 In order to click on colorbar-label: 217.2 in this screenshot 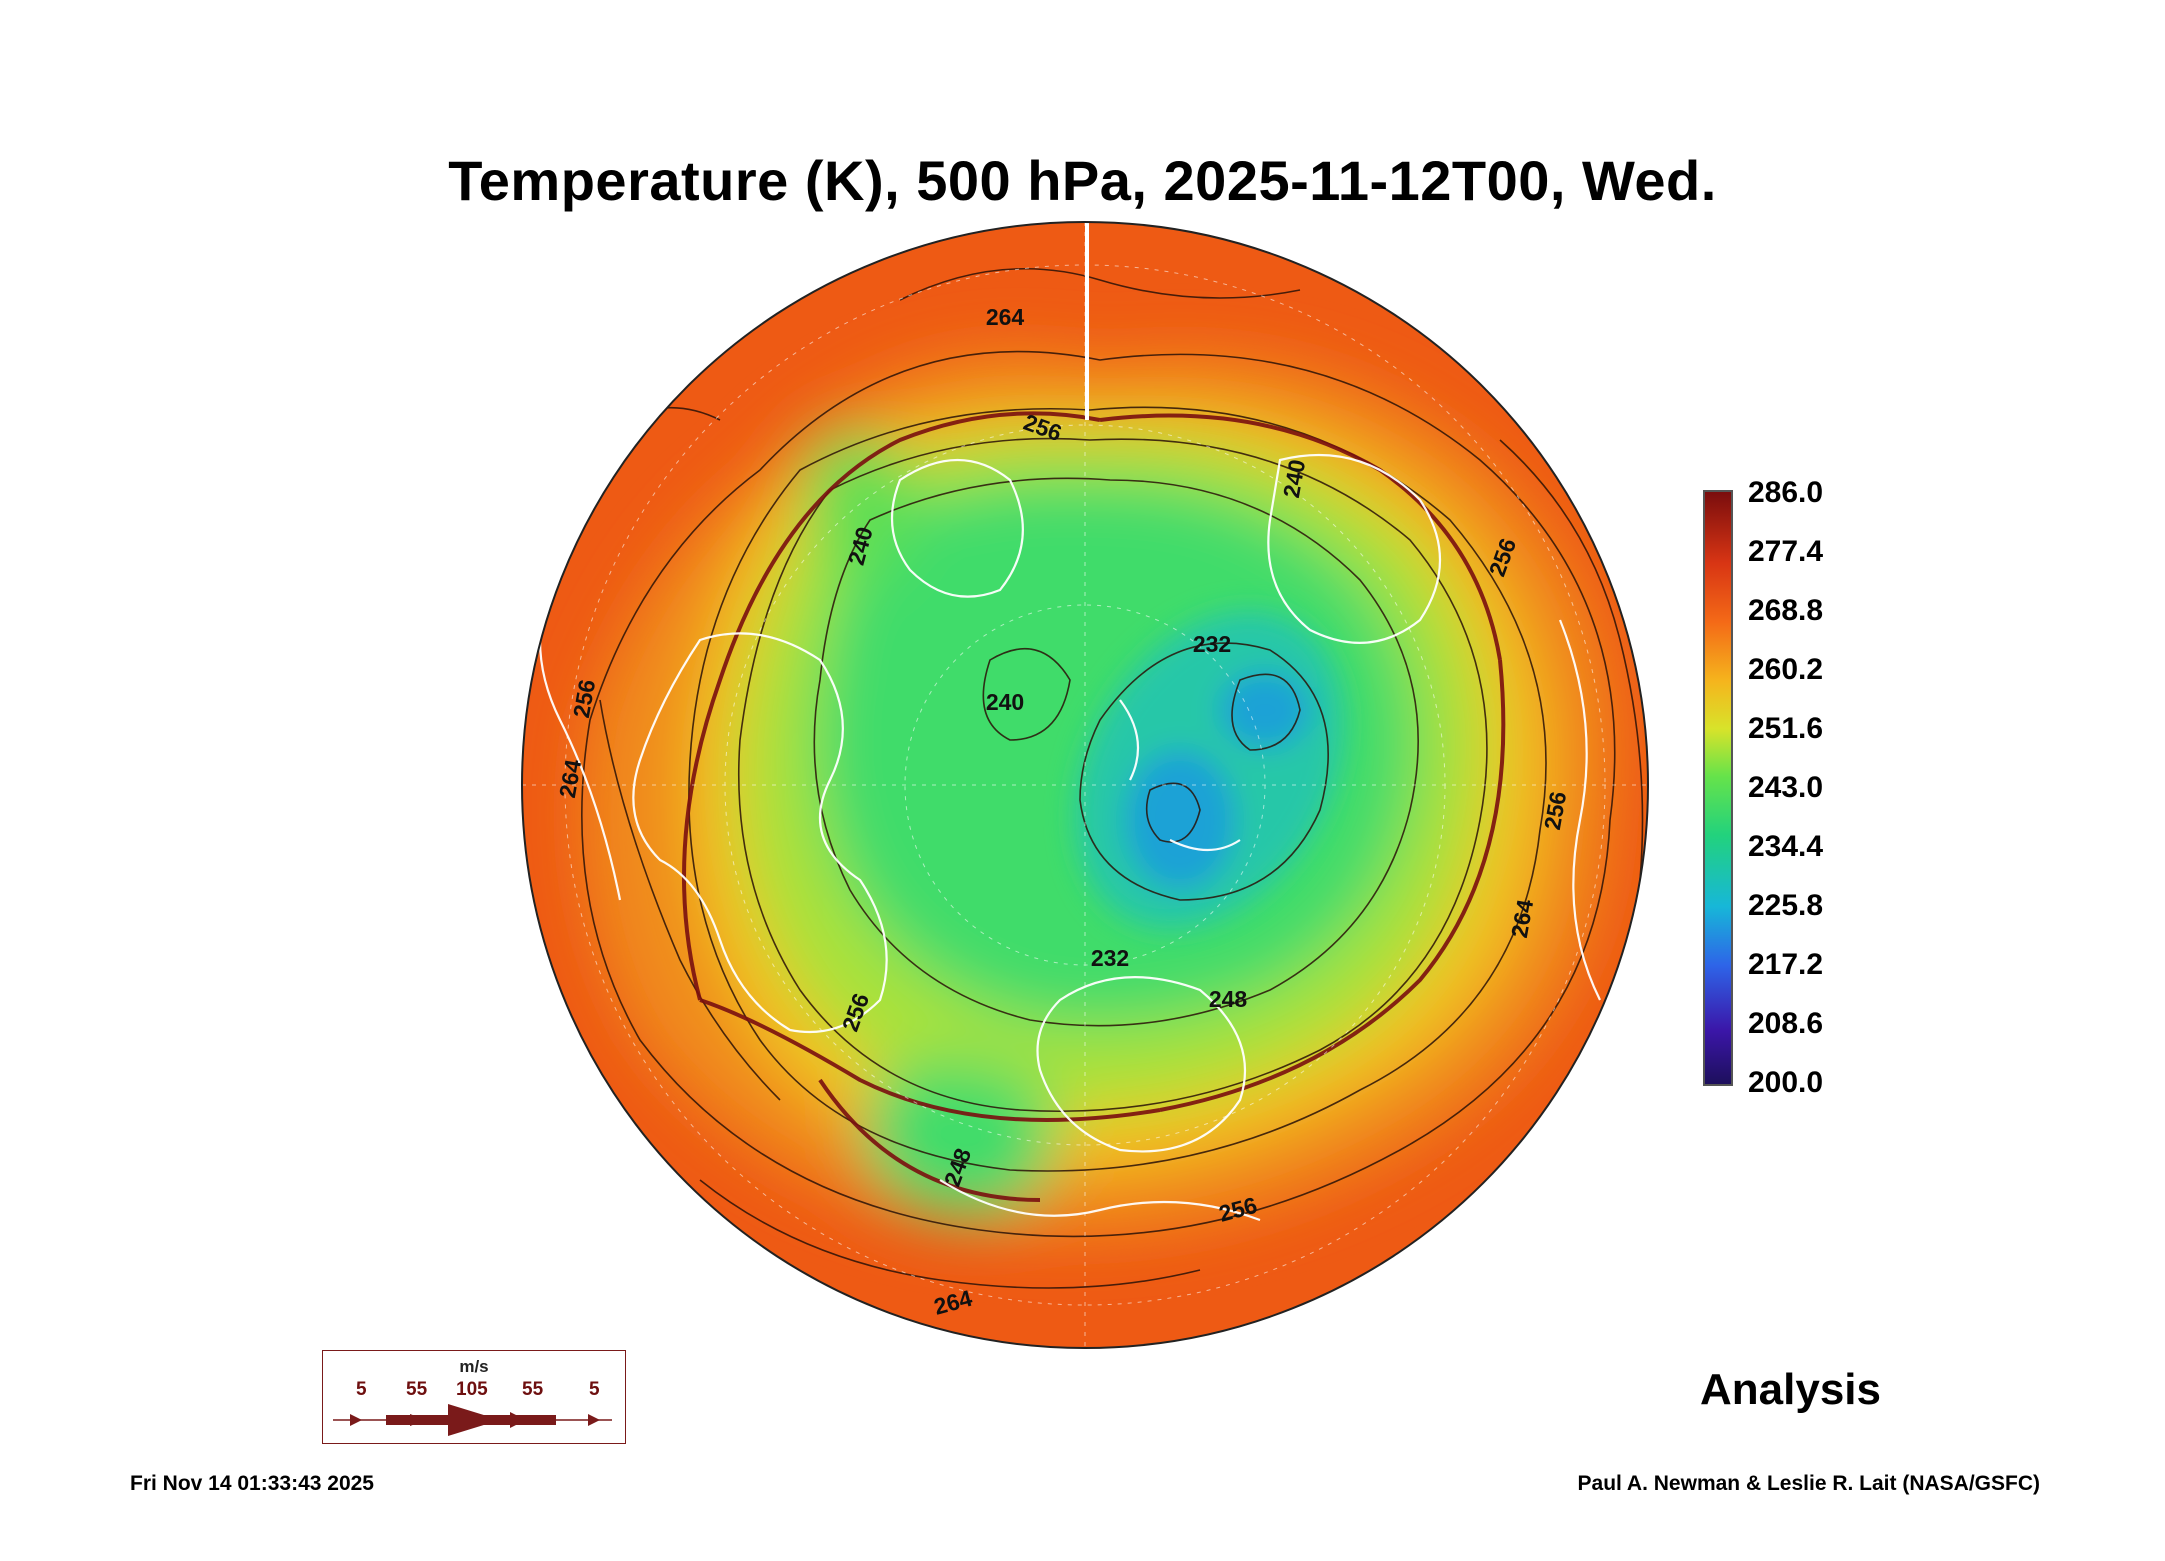, I will do `click(1786, 964)`.